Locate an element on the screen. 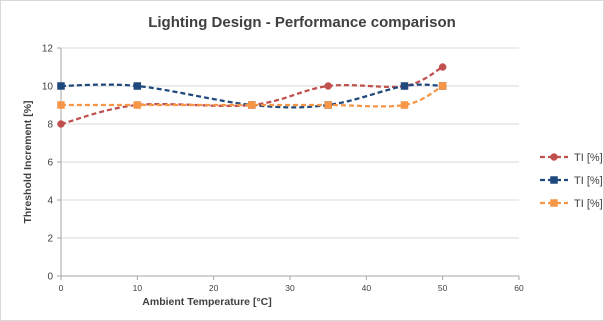 This screenshot has width=604, height=321. legend-item-1: TI [%] is located at coordinates (571, 158).